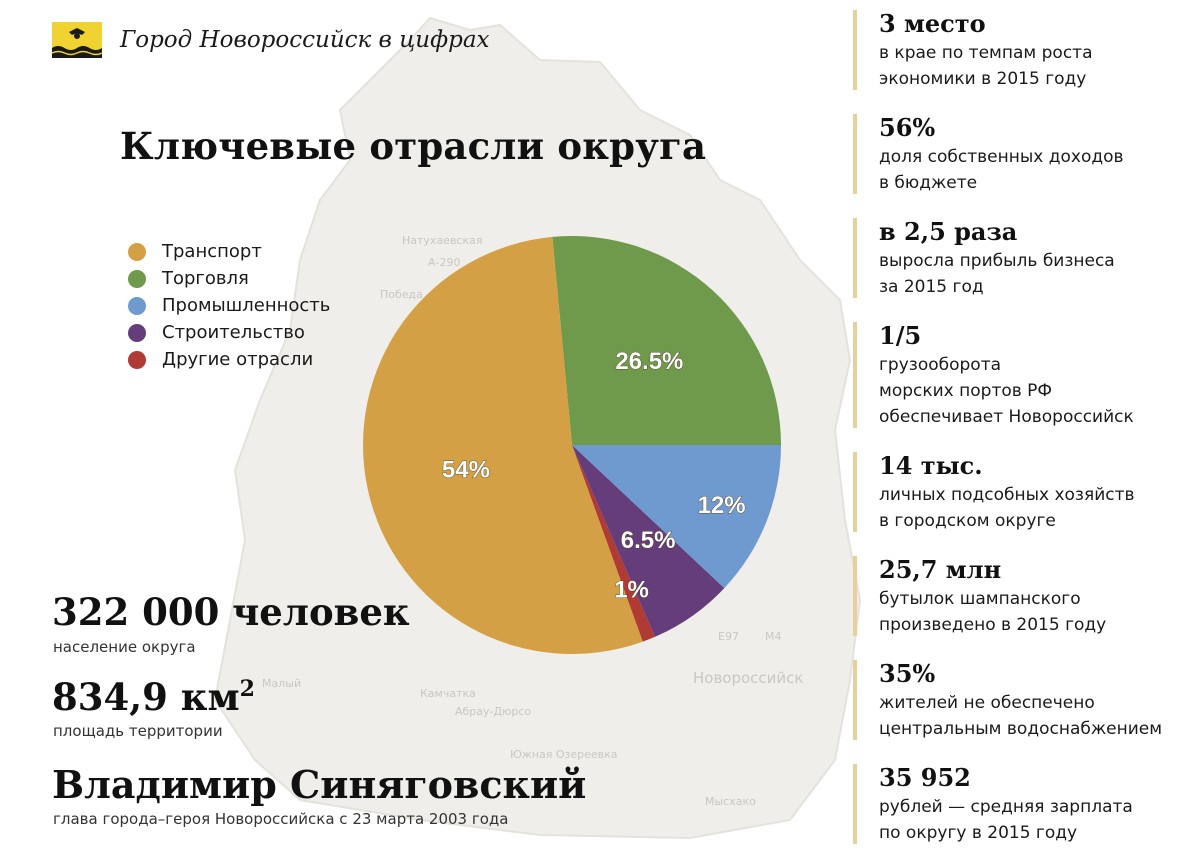  What do you see at coordinates (205, 278) in the screenshot?
I see `legend-label: Торговля` at bounding box center [205, 278].